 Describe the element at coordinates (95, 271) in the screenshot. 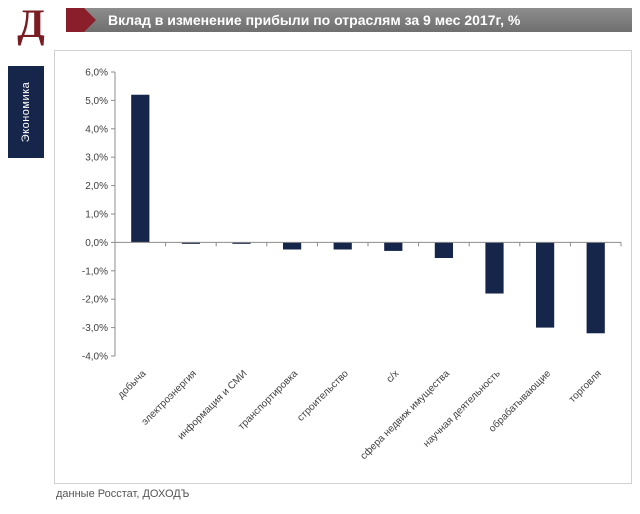

I see `y-tick-label: -1,0%` at that location.